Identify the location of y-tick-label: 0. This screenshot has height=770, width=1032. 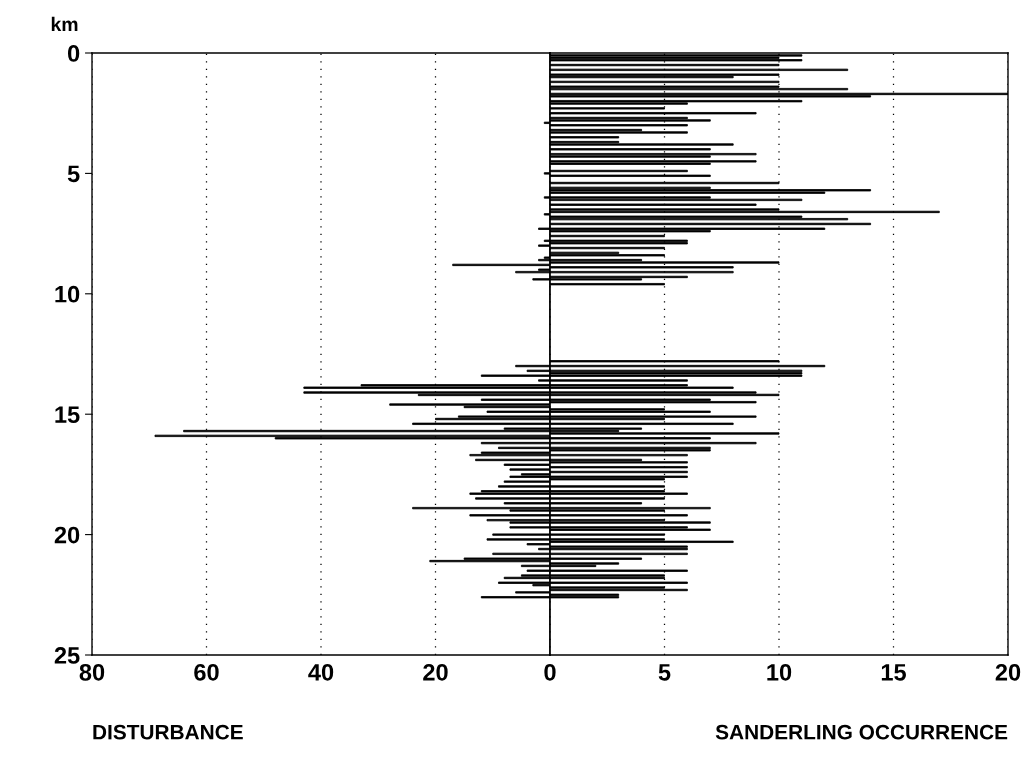
(74, 53).